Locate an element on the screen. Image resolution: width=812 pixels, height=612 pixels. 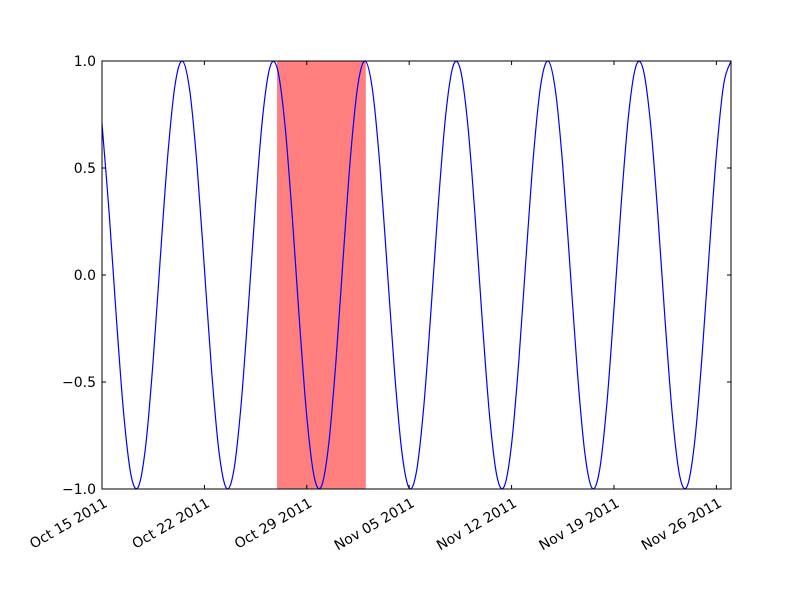
y-tick-label: 0.5 is located at coordinates (85, 169).